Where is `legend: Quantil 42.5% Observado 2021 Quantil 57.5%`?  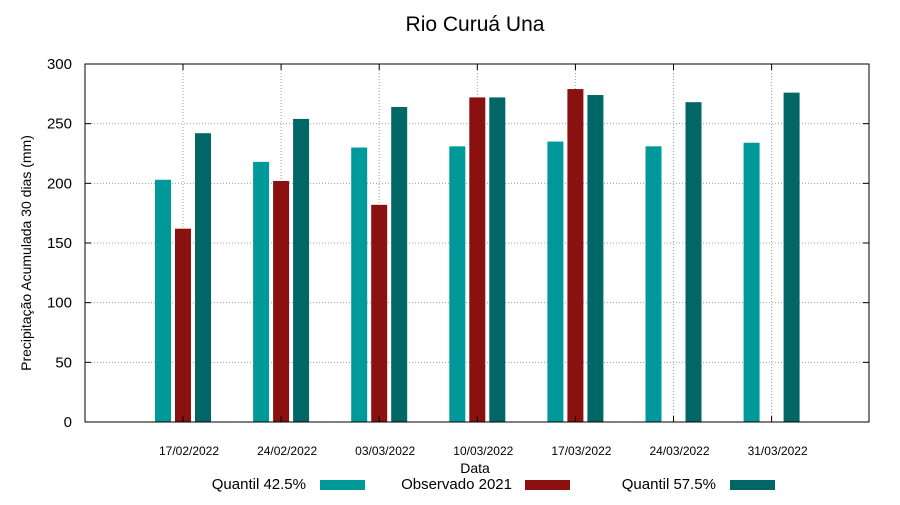
legend: Quantil 42.5% Observado 2021 Quantil 57.5% is located at coordinates (493, 484).